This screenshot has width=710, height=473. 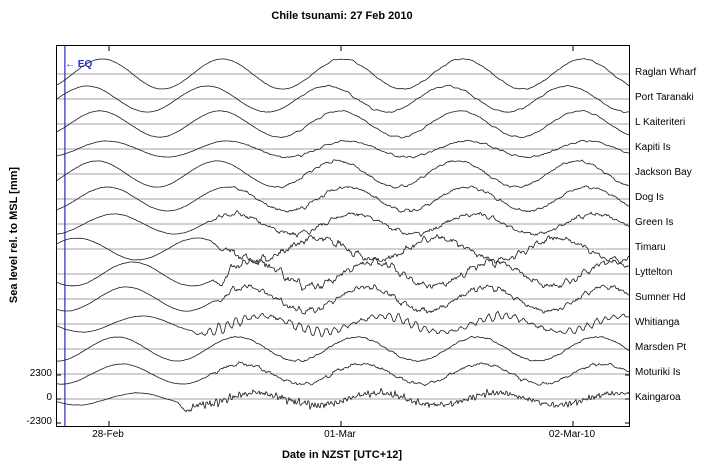 I want to click on station-label: Whitianga, so click(x=657, y=322).